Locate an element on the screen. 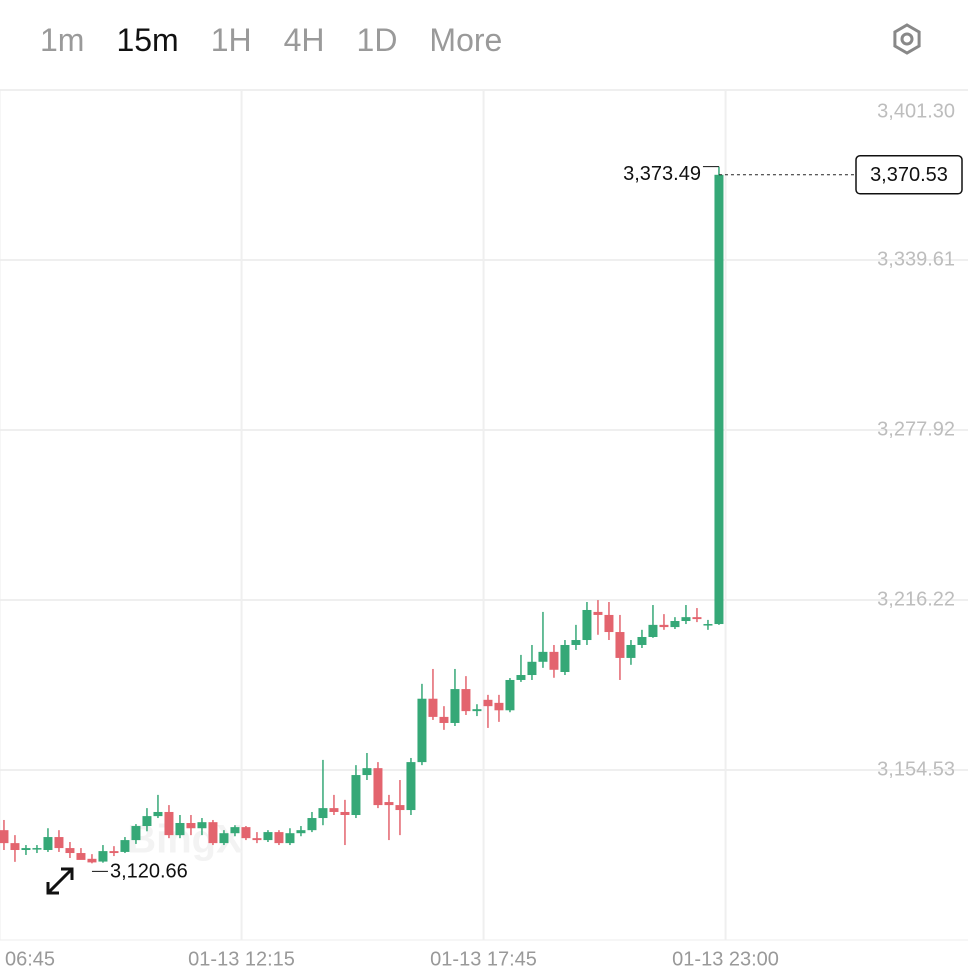 This screenshot has width=968, height=976. last-price-box is located at coordinates (909, 175).